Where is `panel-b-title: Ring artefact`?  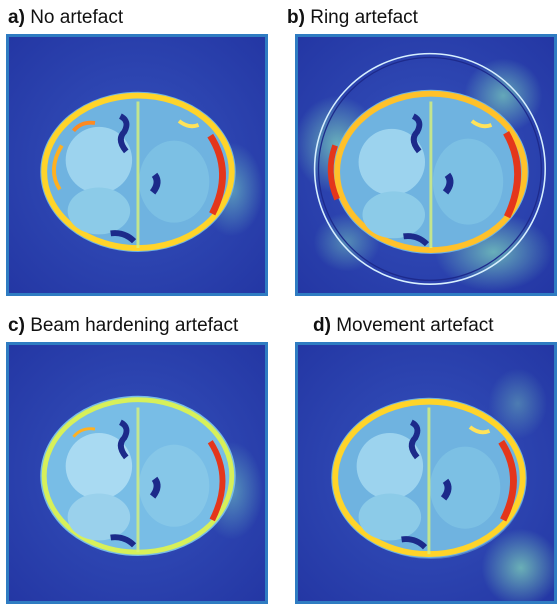 panel-b-title: Ring artefact is located at coordinates (364, 17).